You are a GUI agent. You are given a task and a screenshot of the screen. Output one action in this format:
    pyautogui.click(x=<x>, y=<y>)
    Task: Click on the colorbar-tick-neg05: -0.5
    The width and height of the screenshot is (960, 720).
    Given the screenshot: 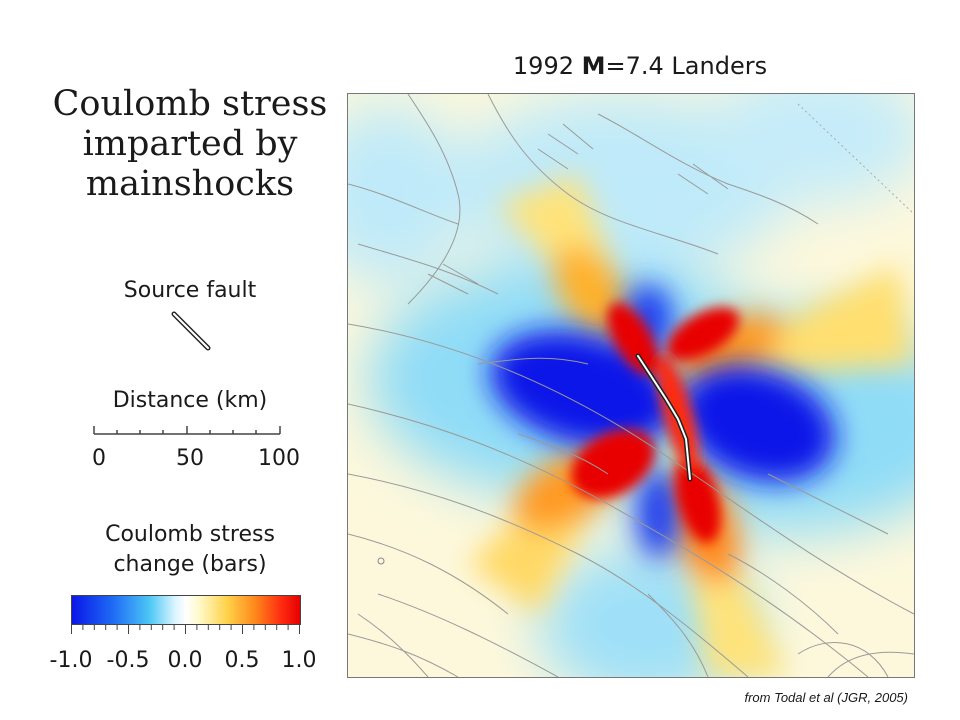 What is the action you would take?
    pyautogui.click(x=128, y=660)
    